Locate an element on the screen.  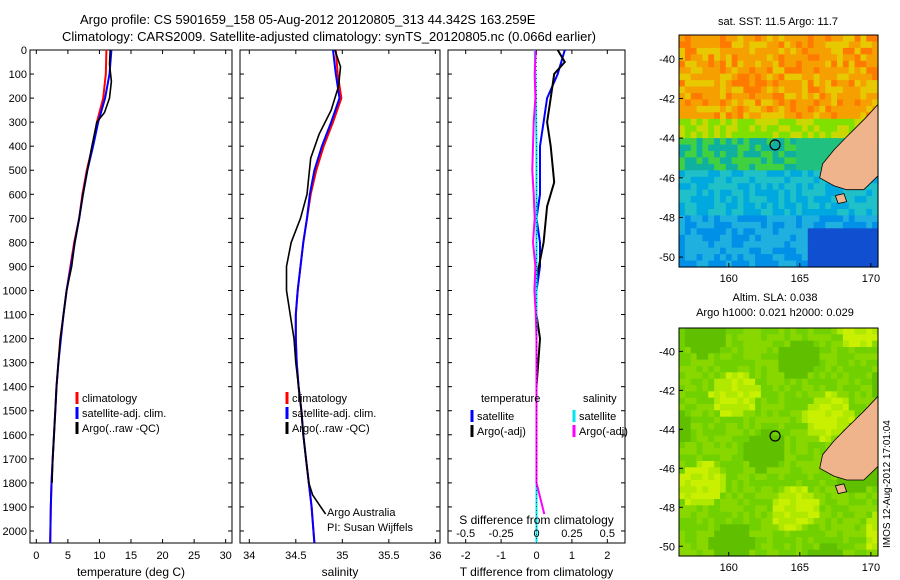
sst-map-ytick-label: -44 is located at coordinates (667, 139).